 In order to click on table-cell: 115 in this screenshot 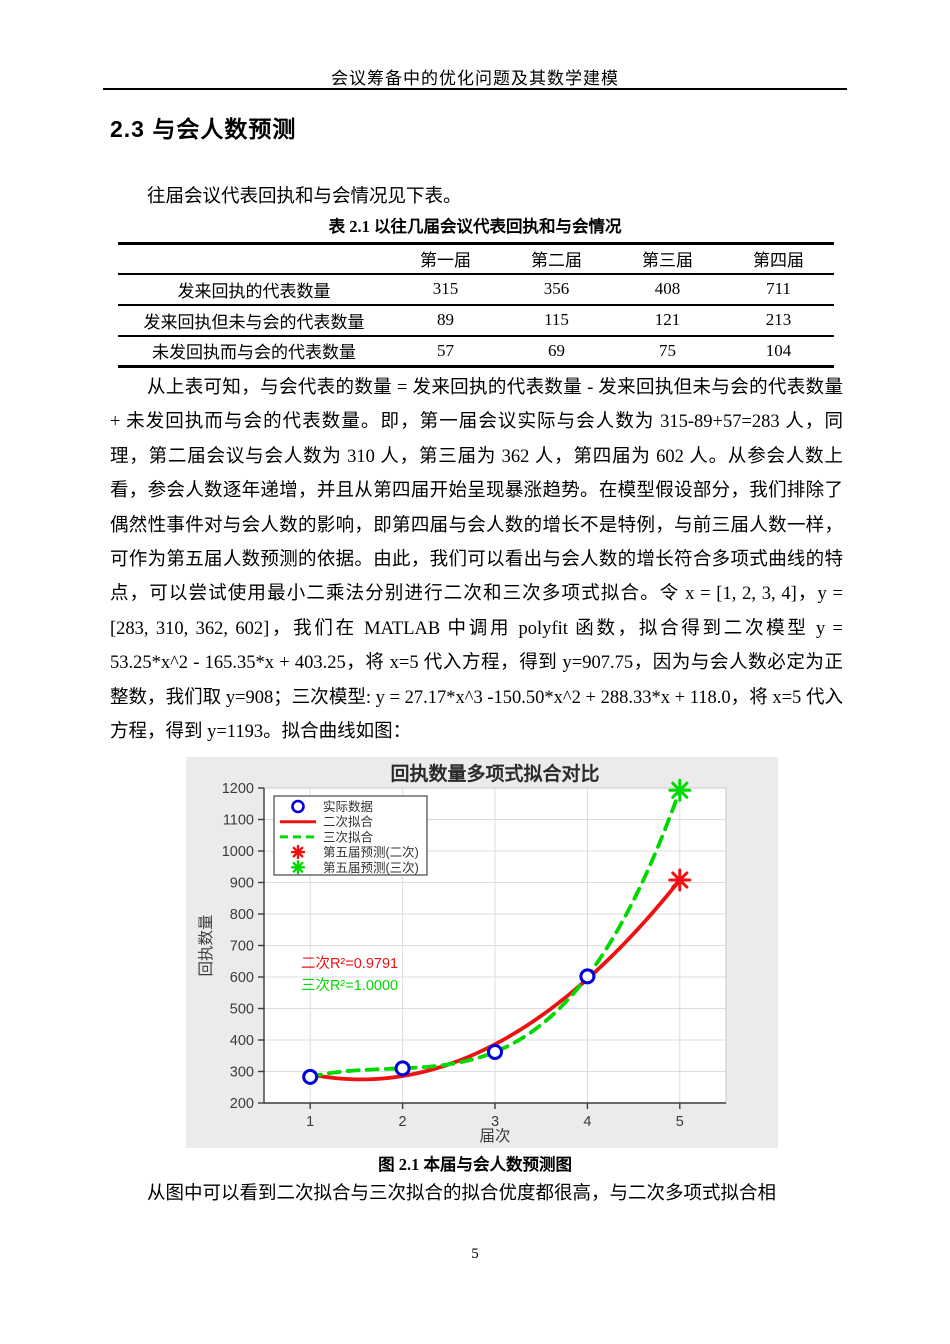, I will do `click(556, 319)`.